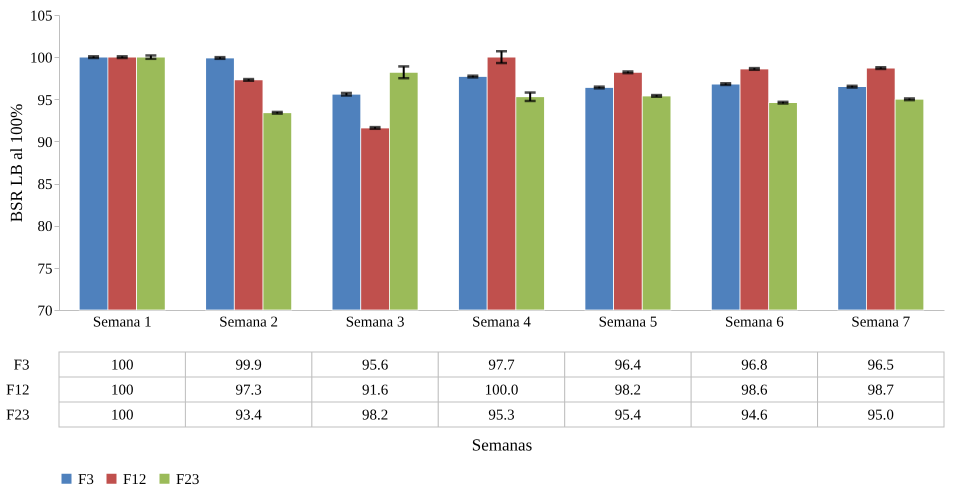 This screenshot has height=487, width=972. What do you see at coordinates (754, 390) in the screenshot?
I see `data-label: 98.6` at bounding box center [754, 390].